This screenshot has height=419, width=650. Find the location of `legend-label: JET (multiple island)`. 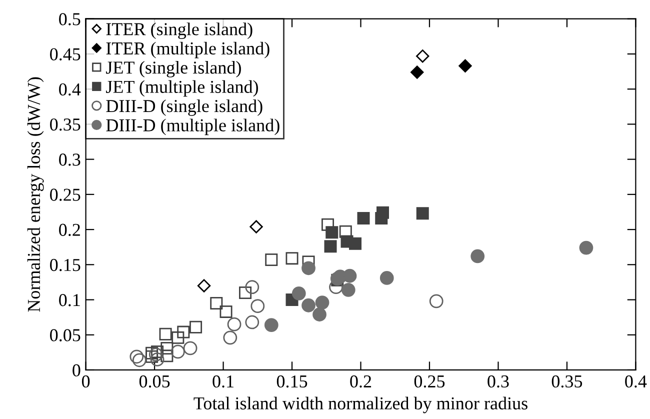

legend-label: JET (multiple island) is located at coordinates (182, 88).